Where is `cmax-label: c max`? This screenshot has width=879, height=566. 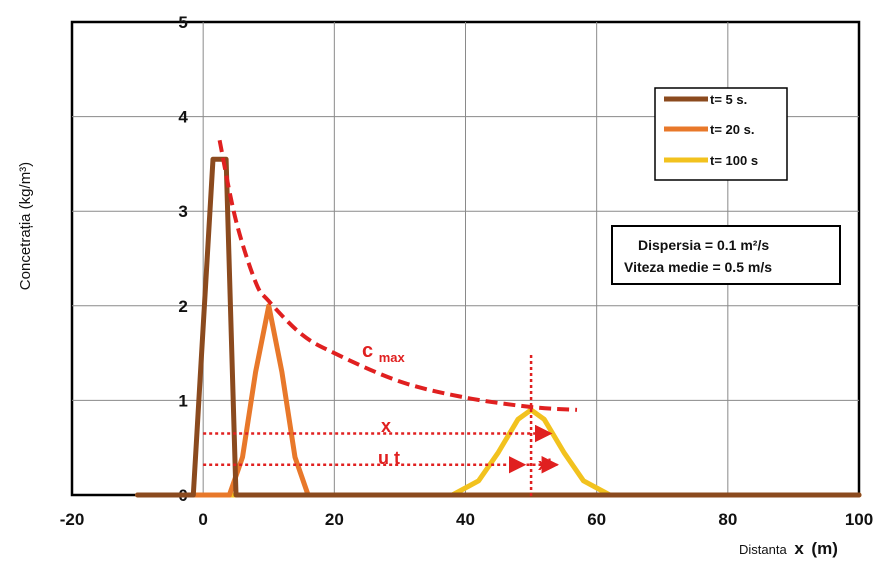
cmax-label: c max is located at coordinates (383, 352).